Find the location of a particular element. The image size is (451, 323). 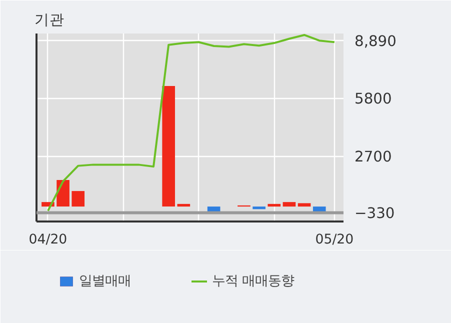

y-tick-label: −330 is located at coordinates (374, 213).